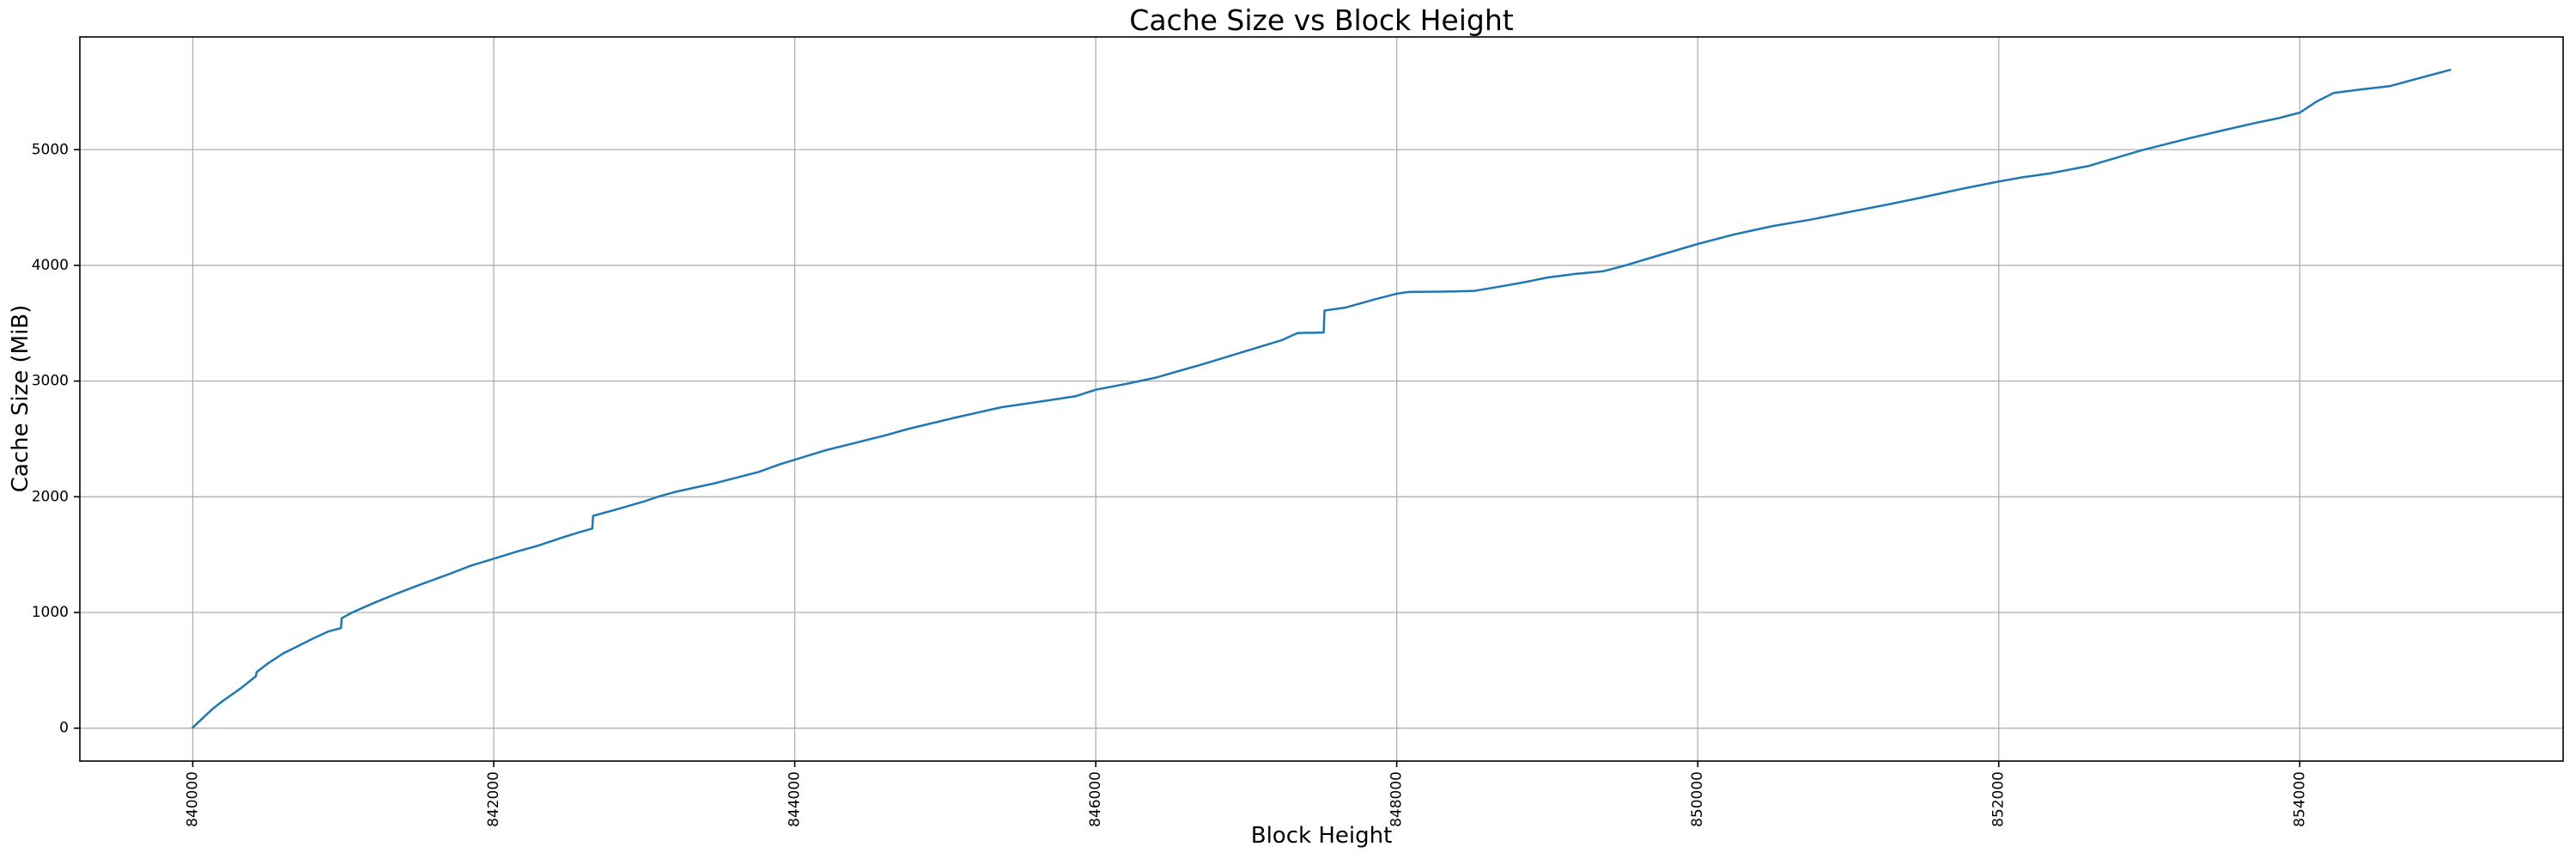 The image size is (2576, 859). What do you see at coordinates (1321, 20) in the screenshot?
I see `chart-title: Cache Size vs Block Height` at bounding box center [1321, 20].